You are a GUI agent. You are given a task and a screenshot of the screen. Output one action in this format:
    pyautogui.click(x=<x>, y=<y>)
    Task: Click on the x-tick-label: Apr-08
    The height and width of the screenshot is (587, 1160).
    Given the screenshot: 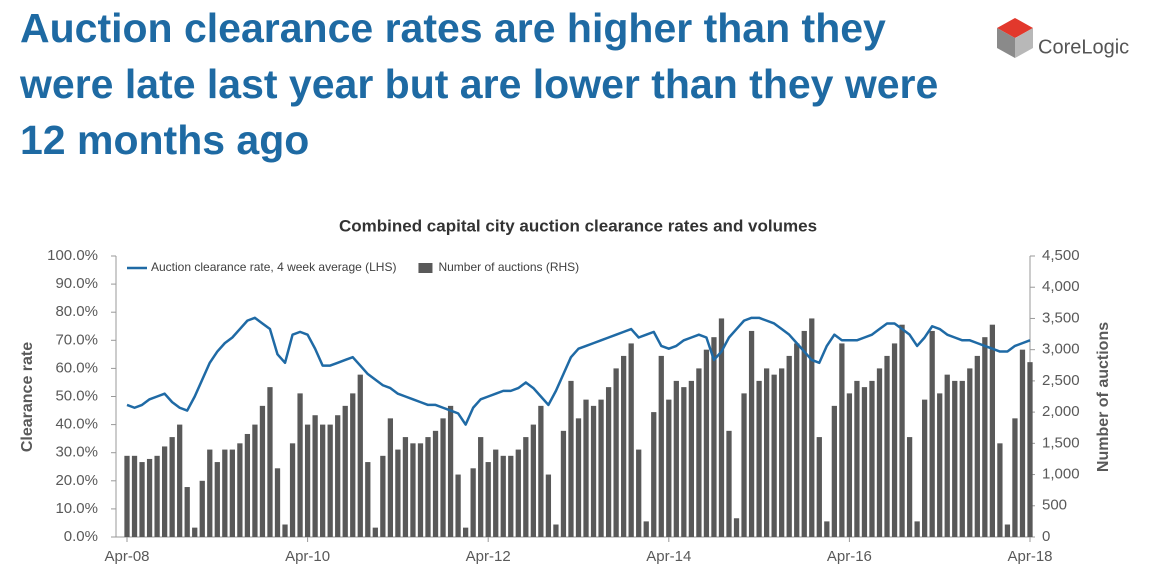 What is the action you would take?
    pyautogui.click(x=126, y=556)
    